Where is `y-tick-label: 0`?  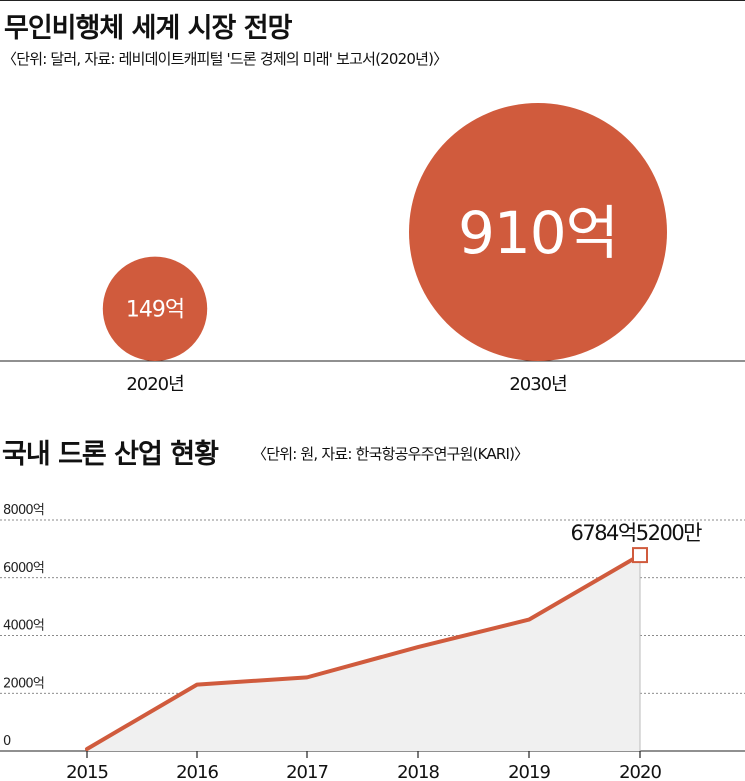
y-tick-label: 0 is located at coordinates (7, 741).